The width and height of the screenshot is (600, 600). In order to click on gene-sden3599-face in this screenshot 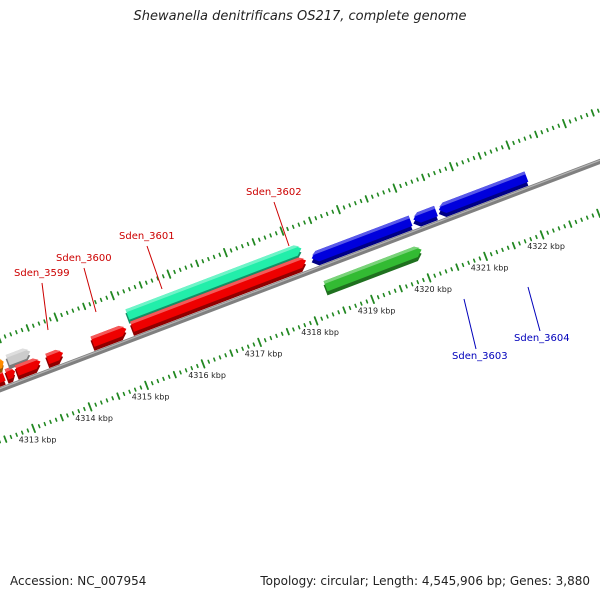, I will do `click(27, 367)`.